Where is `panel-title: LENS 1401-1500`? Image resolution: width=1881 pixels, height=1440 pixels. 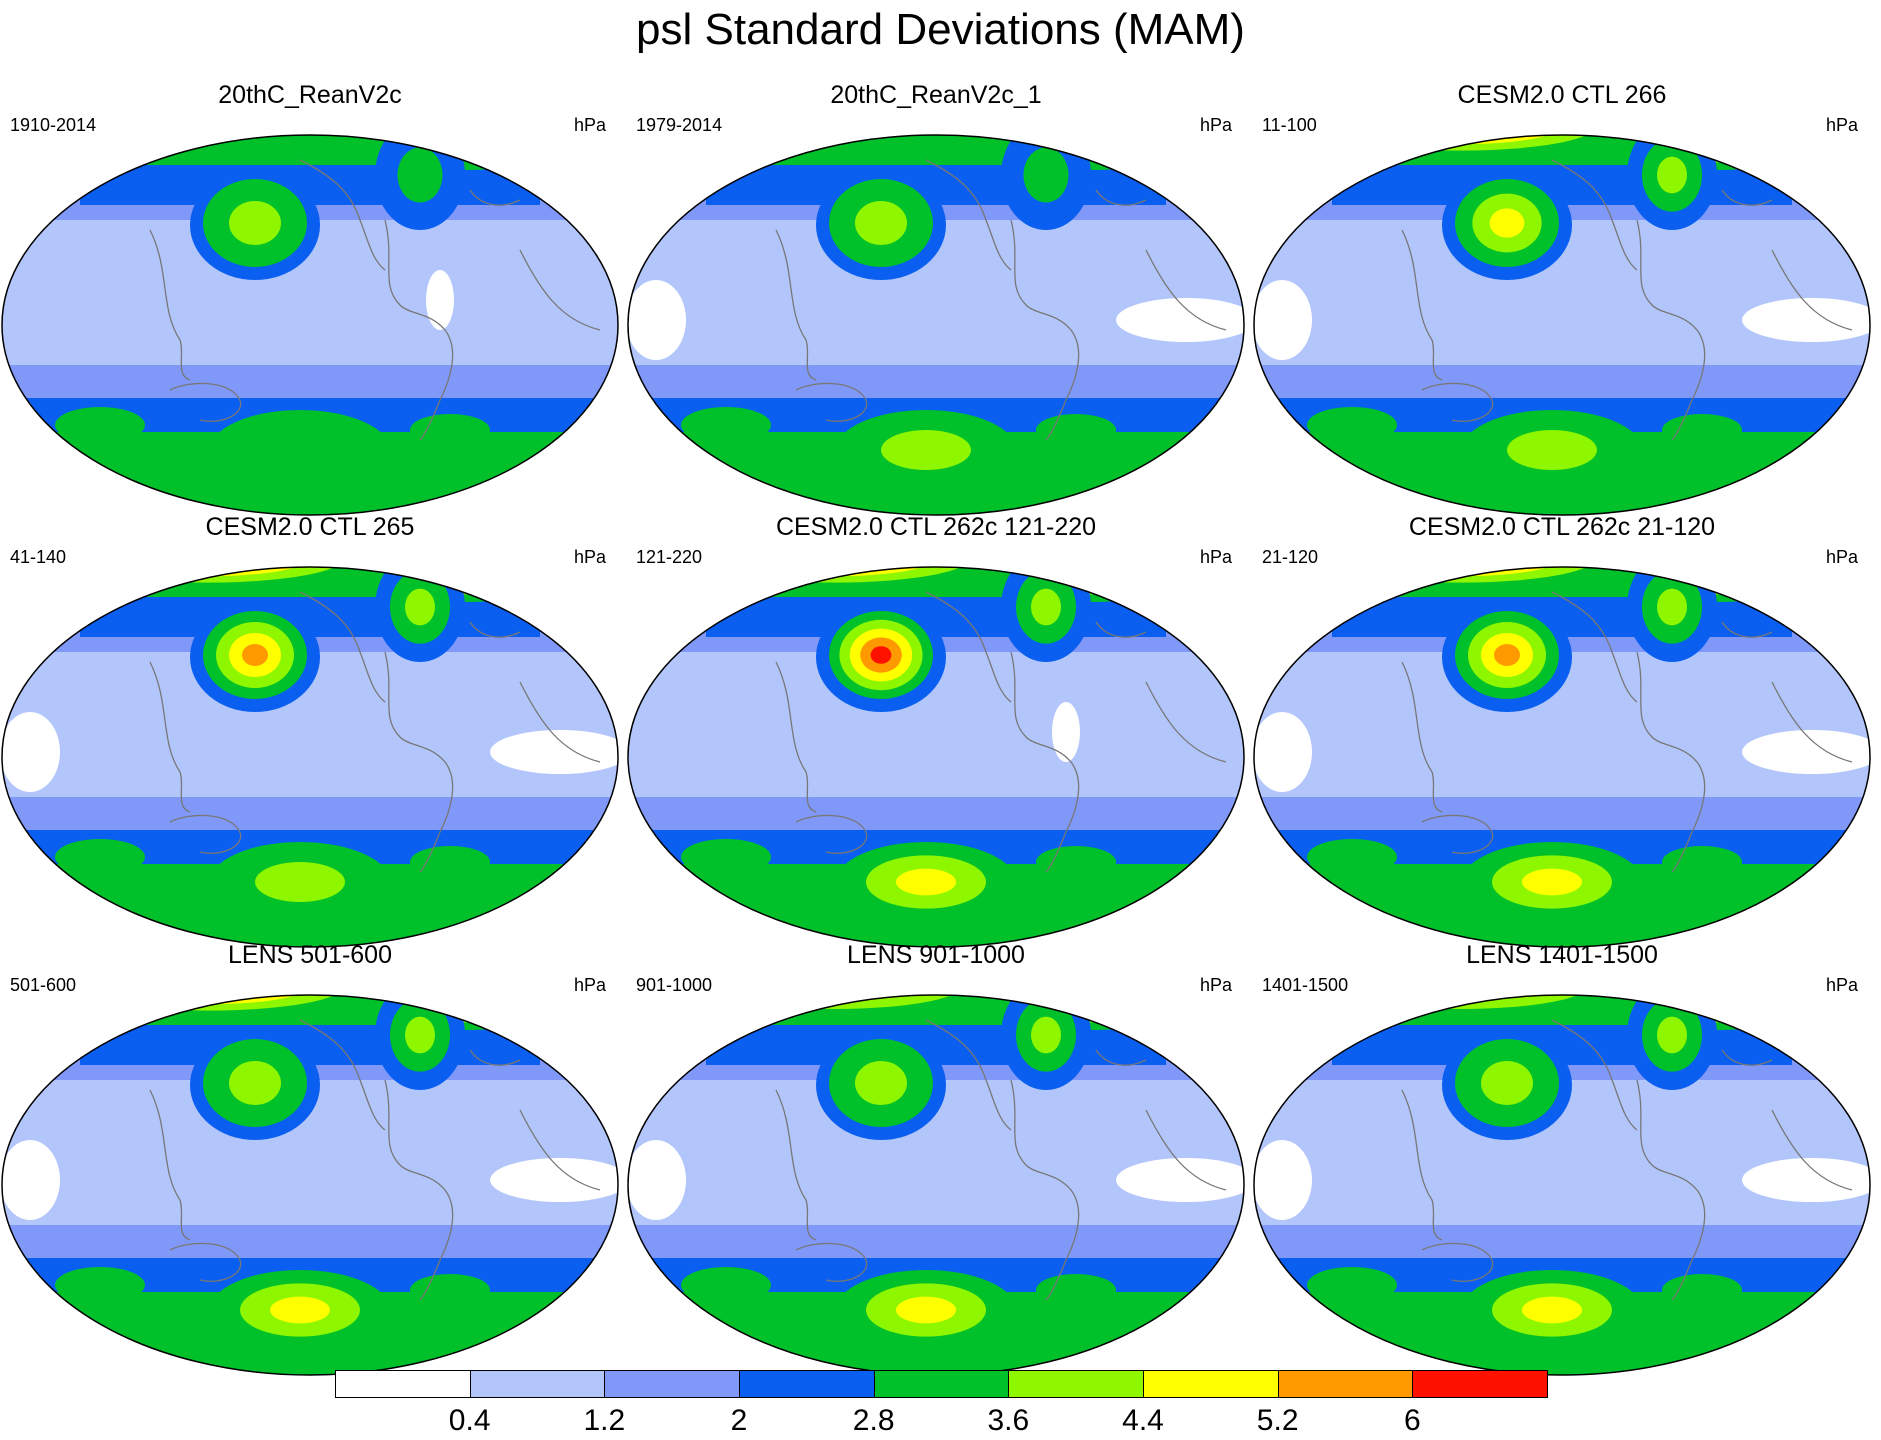
panel-title: LENS 1401-1500 is located at coordinates (1562, 955).